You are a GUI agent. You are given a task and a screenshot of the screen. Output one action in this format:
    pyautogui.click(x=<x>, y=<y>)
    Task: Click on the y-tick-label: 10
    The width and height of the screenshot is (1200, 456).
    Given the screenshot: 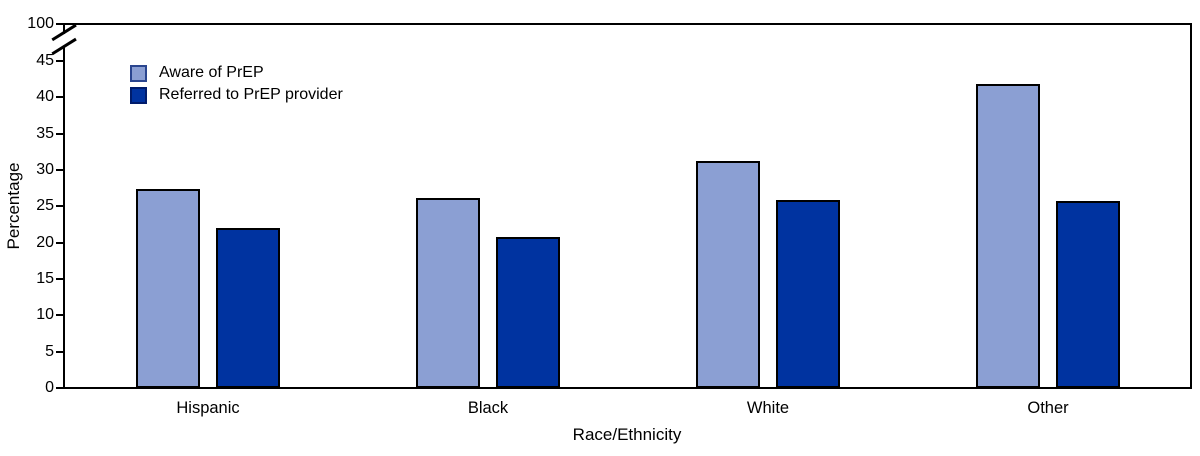 What is the action you would take?
    pyautogui.click(x=45, y=315)
    